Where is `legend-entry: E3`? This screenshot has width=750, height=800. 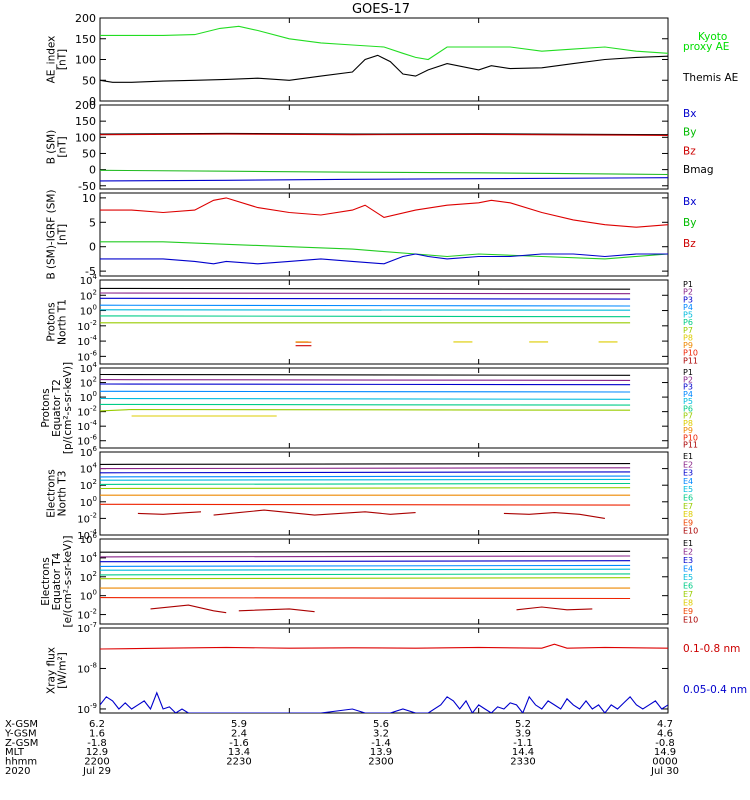
legend-entry: E3 is located at coordinates (688, 473).